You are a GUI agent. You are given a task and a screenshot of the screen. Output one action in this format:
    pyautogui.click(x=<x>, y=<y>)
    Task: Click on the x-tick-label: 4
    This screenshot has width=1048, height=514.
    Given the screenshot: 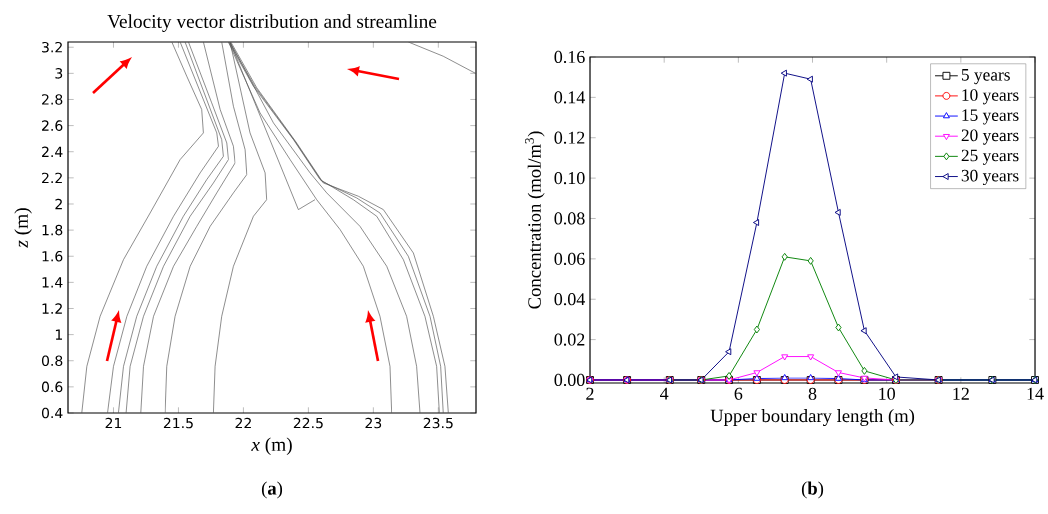 What is the action you would take?
    pyautogui.click(x=664, y=393)
    